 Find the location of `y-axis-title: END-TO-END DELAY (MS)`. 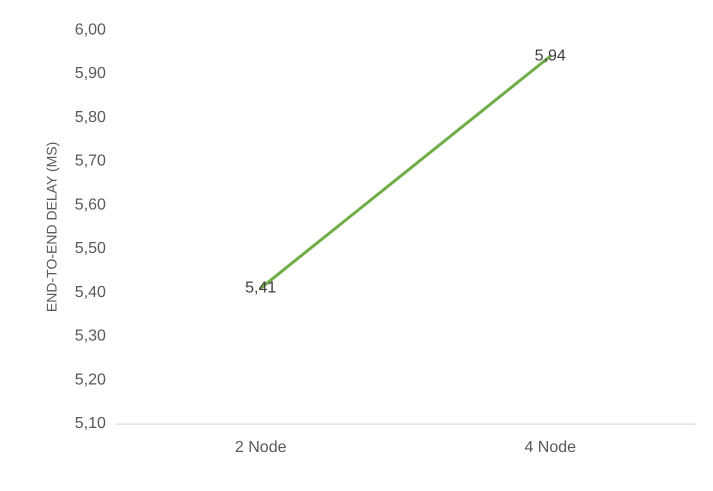

y-axis-title: END-TO-END DELAY (MS) is located at coordinates (51, 227).